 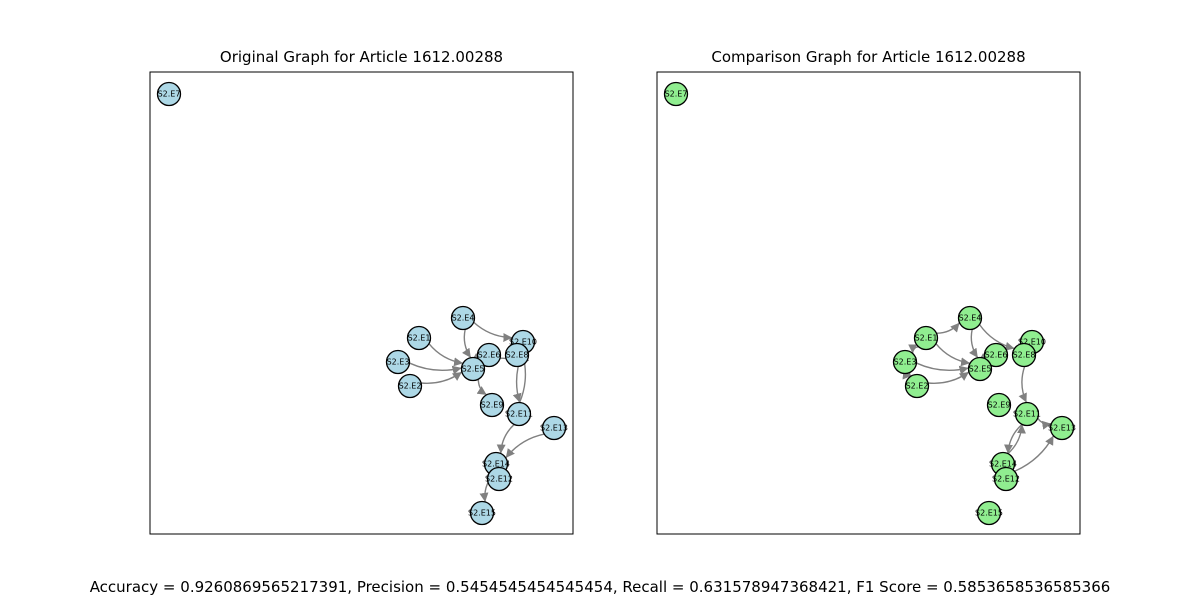 I want to click on right-node-label: S2.E8, so click(x=1024, y=355).